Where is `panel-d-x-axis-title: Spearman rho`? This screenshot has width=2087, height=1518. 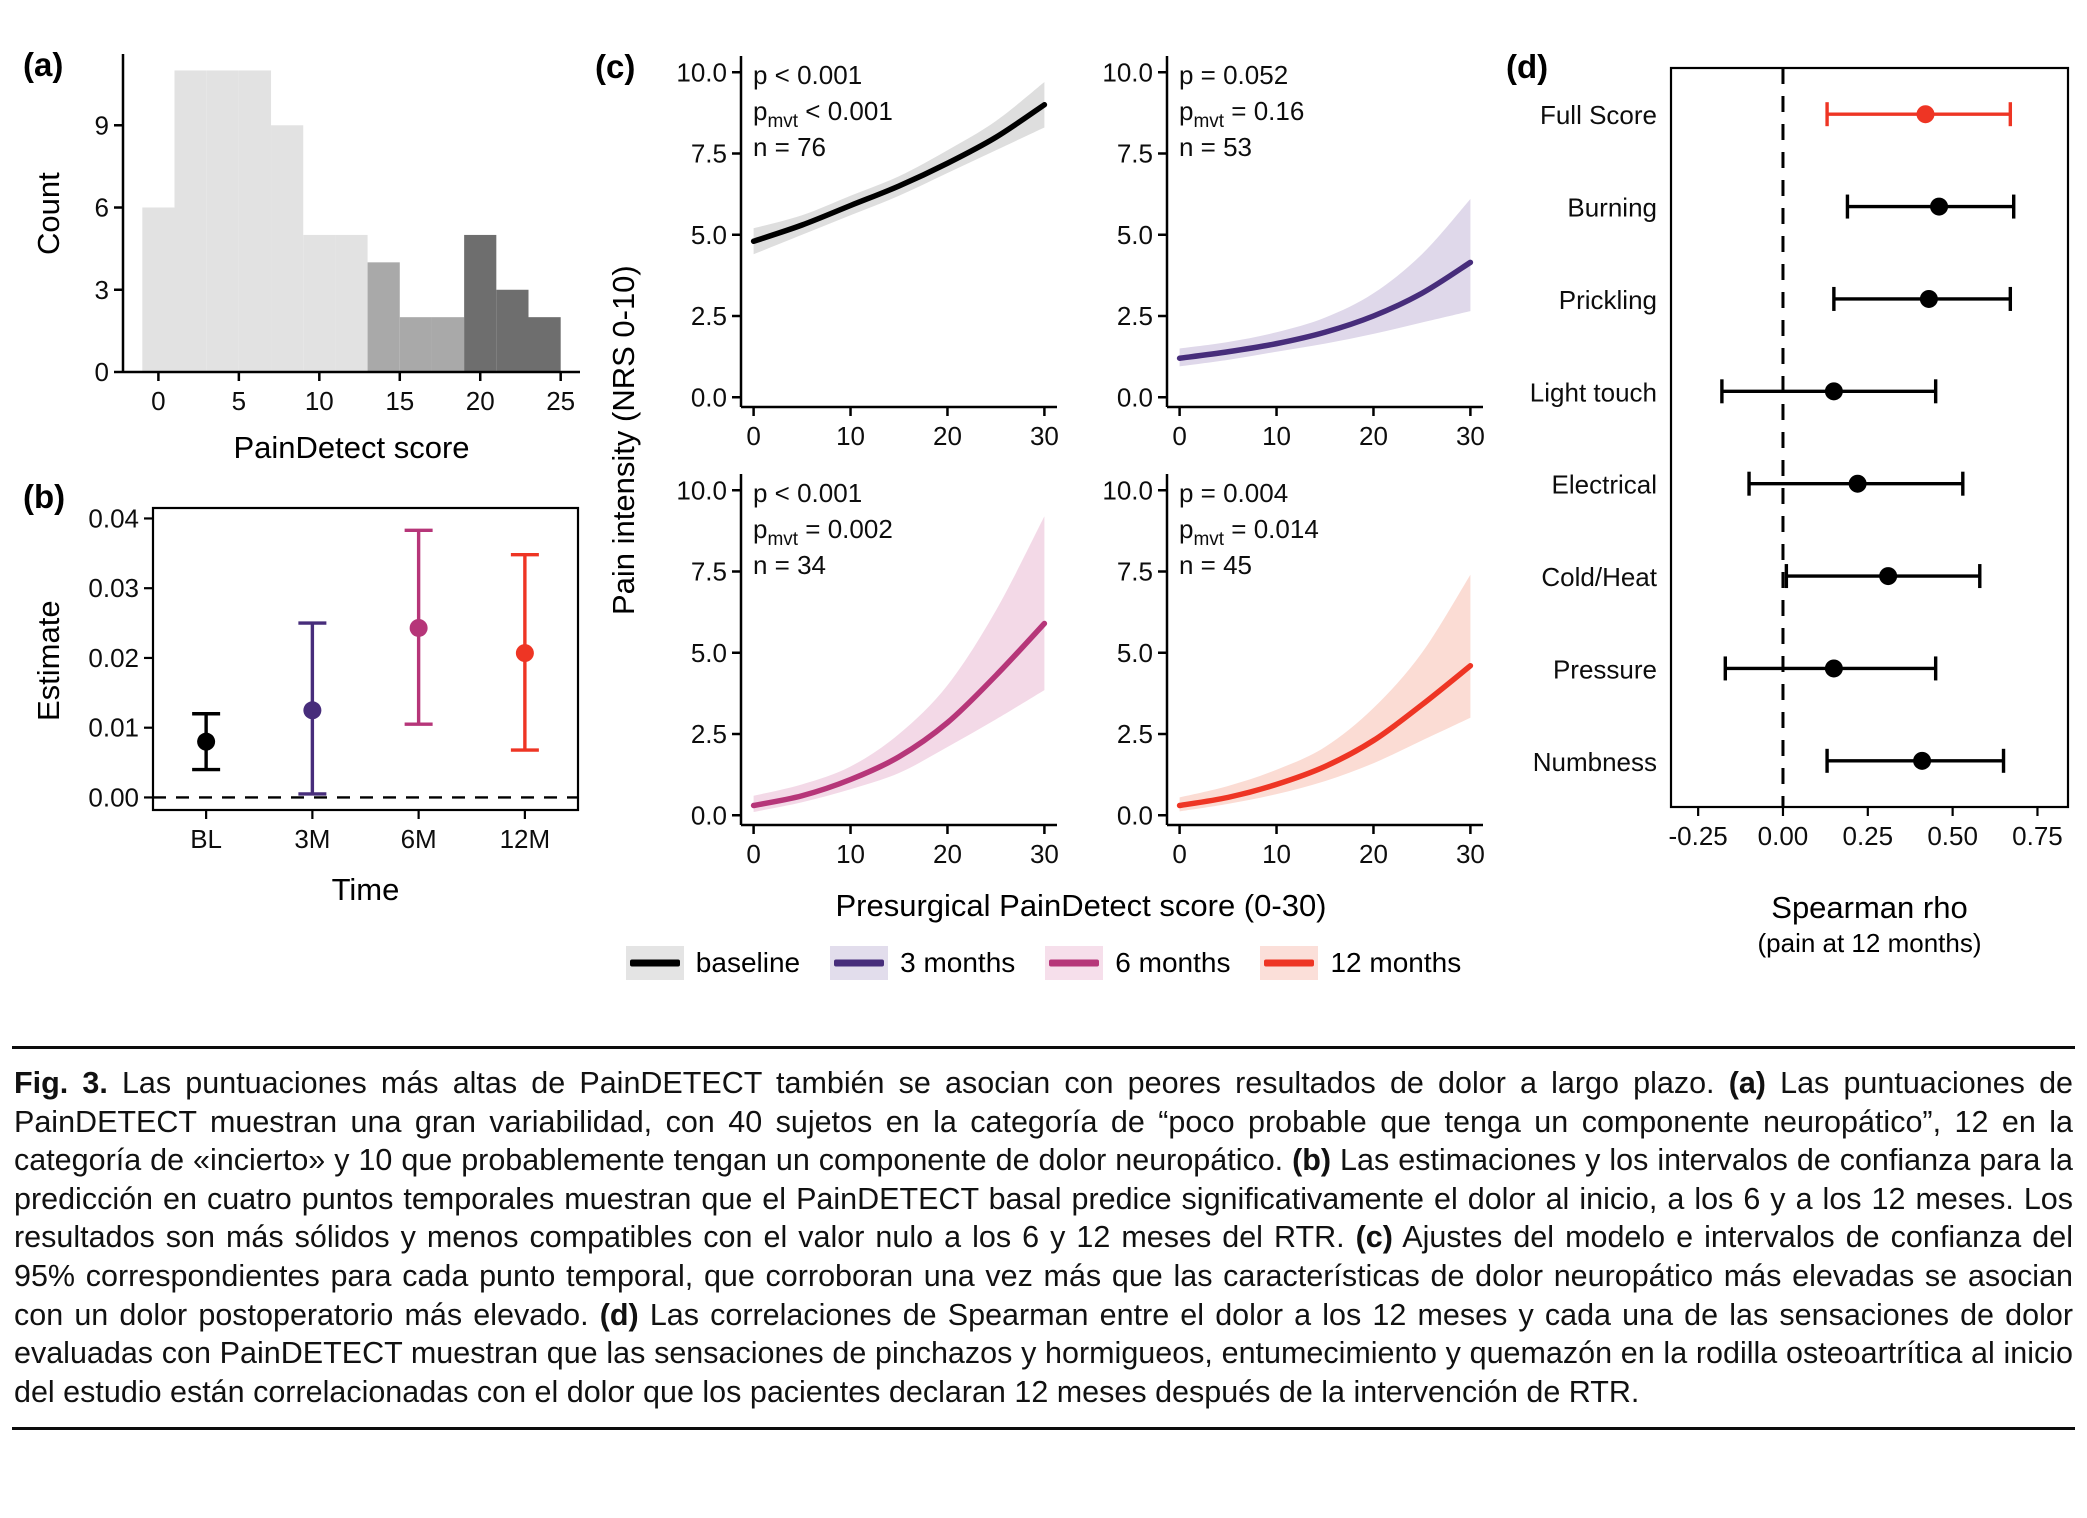 panel-d-x-axis-title: Spearman rho is located at coordinates (1869, 907).